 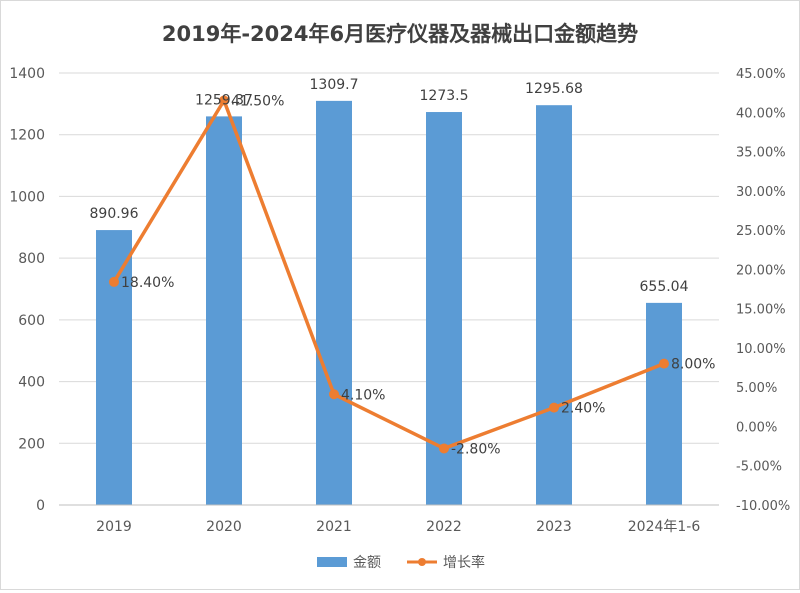 What do you see at coordinates (367, 563) in the screenshot?
I see `legend-label-amount: 金额` at bounding box center [367, 563].